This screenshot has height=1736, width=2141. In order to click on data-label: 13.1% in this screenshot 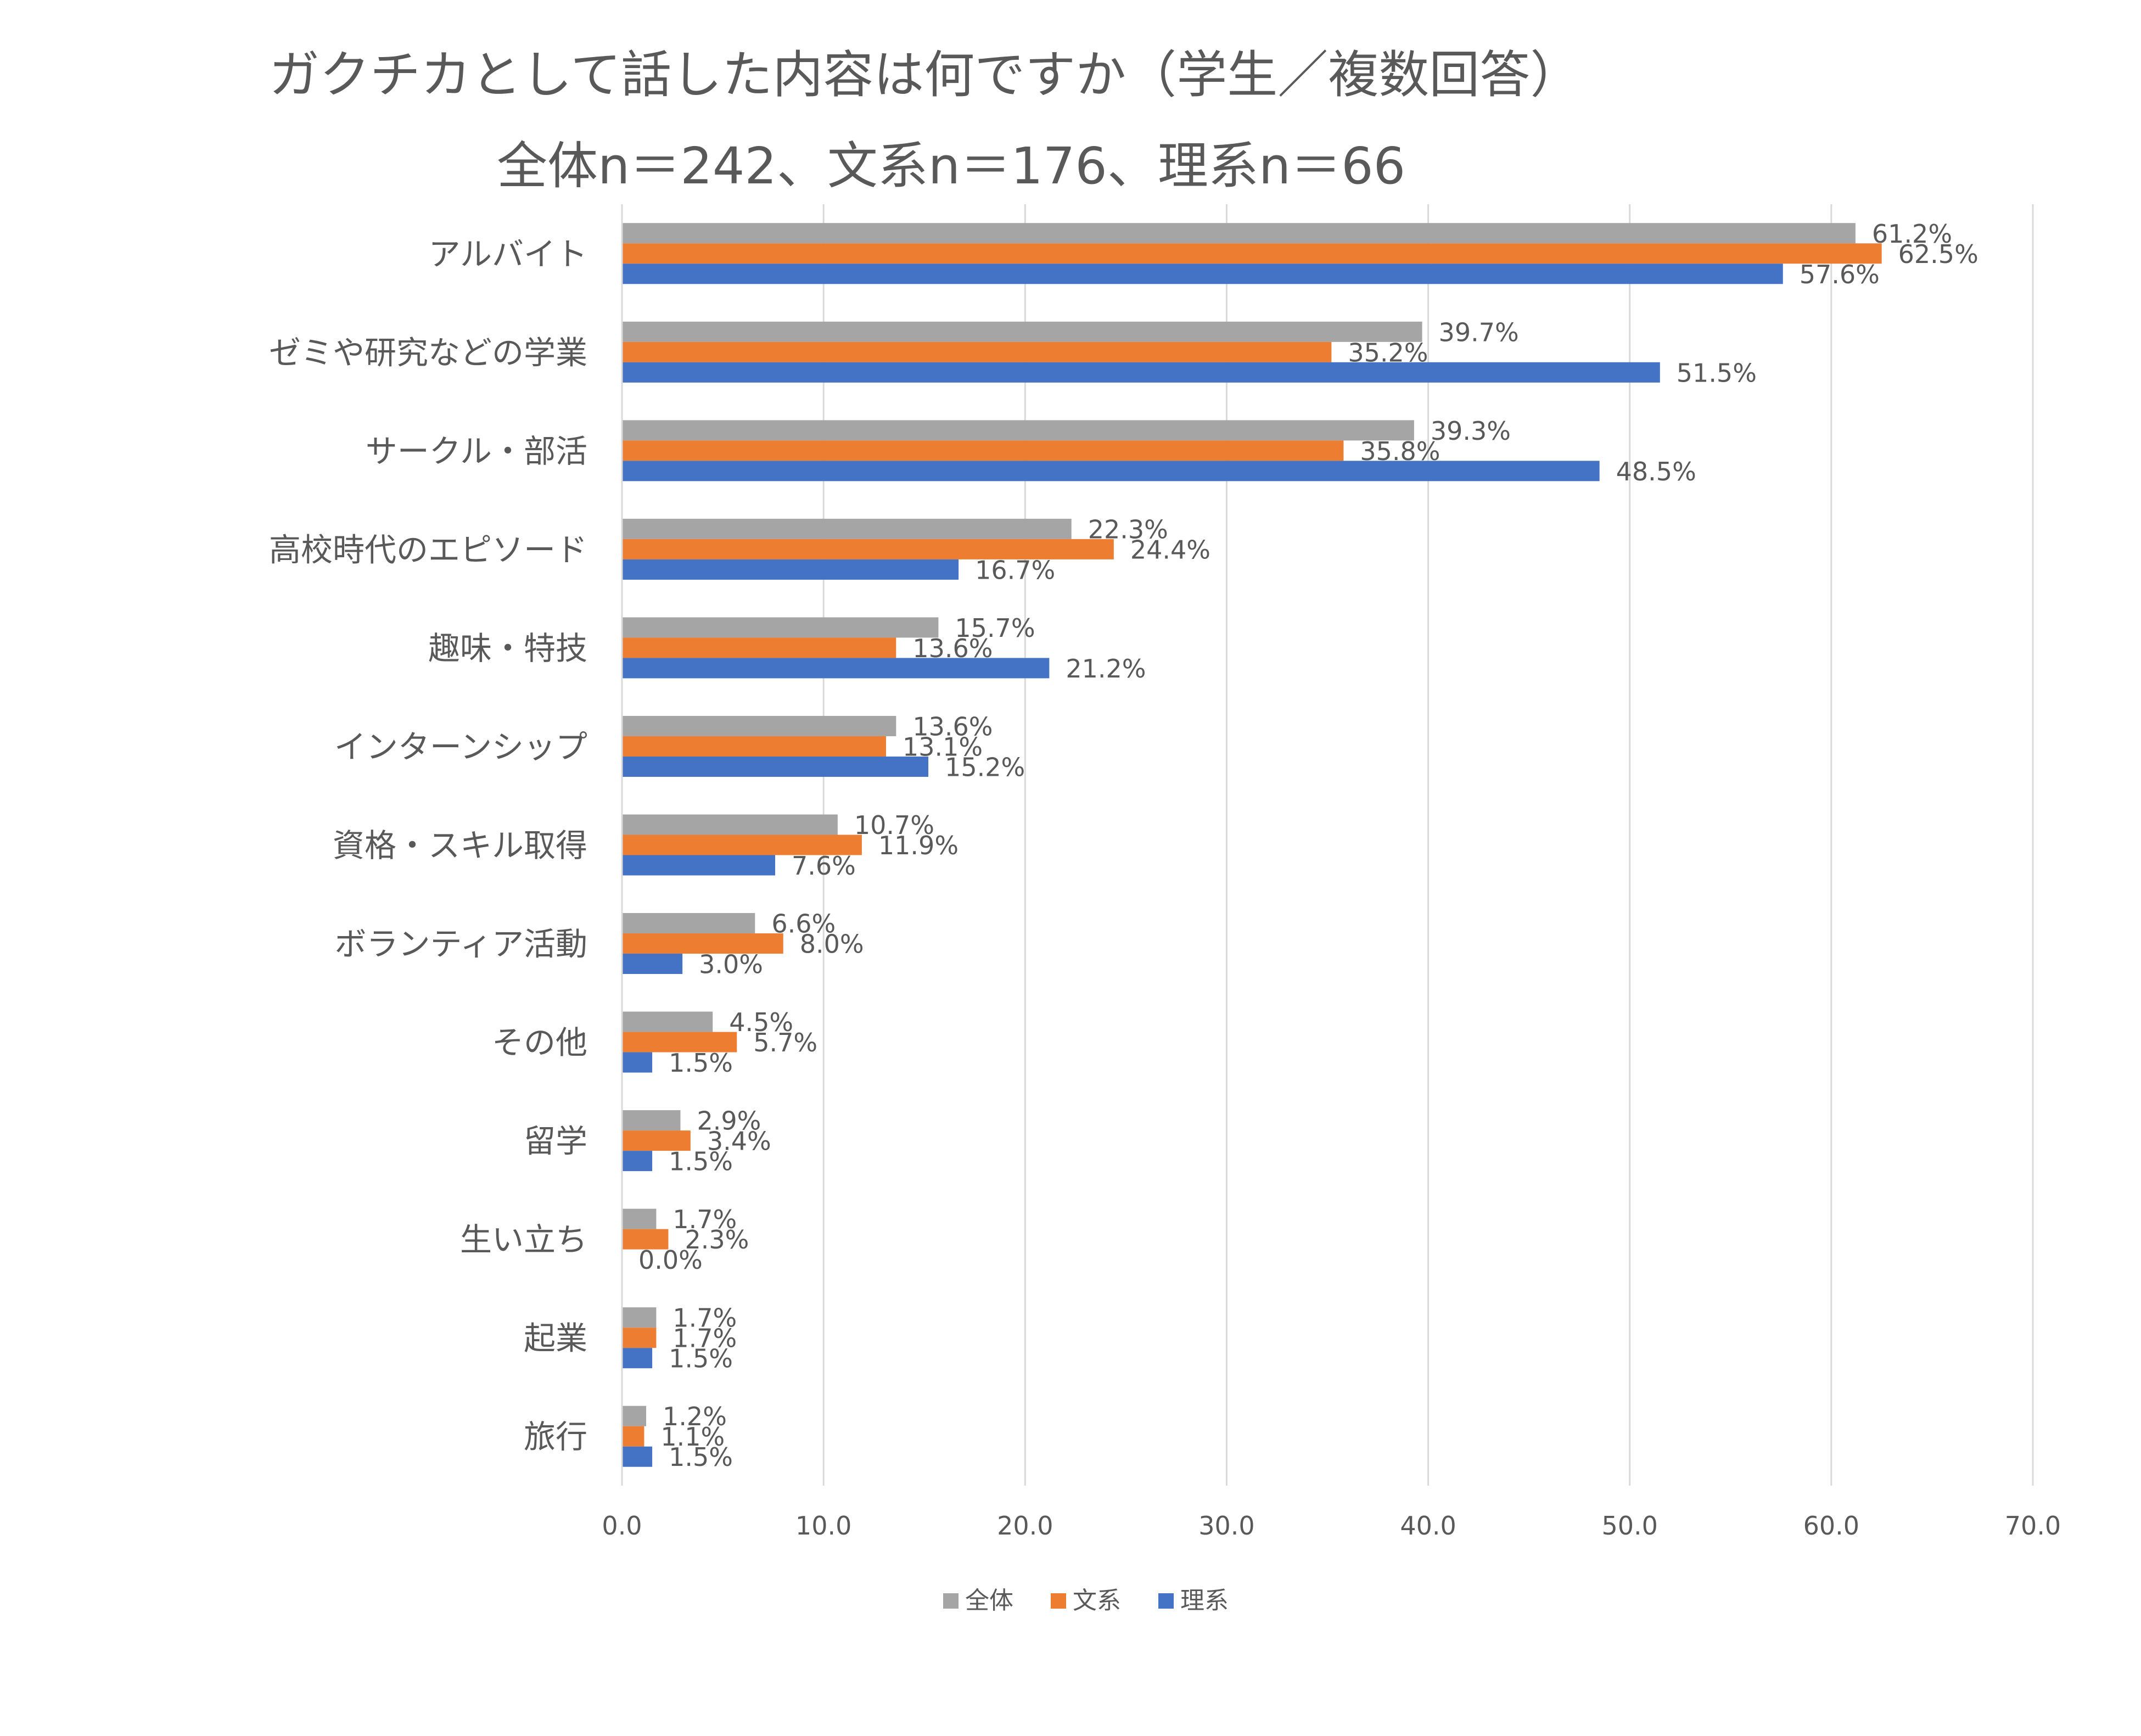, I will do `click(943, 746)`.